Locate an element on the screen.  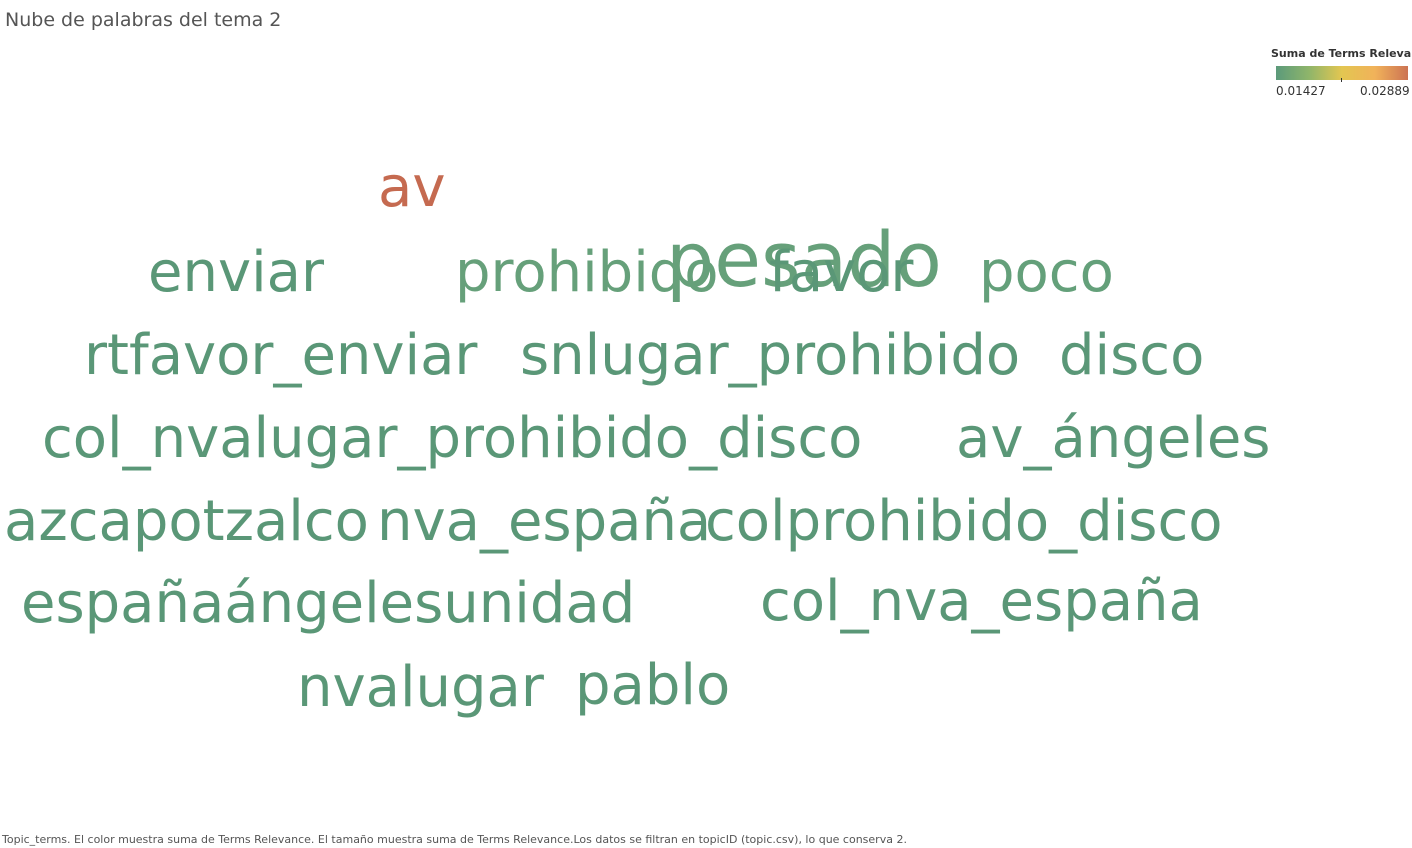
word-15: col_nva_españa is located at coordinates (981, 602).